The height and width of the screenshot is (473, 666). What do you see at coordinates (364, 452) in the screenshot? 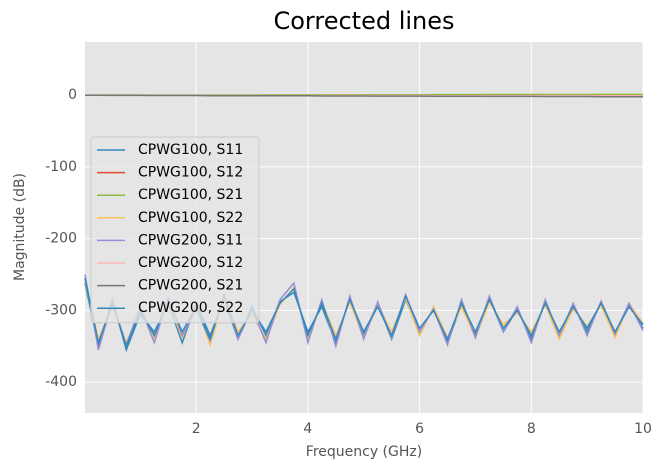
I see `x-axis-label: Frequency (GHz)` at bounding box center [364, 452].